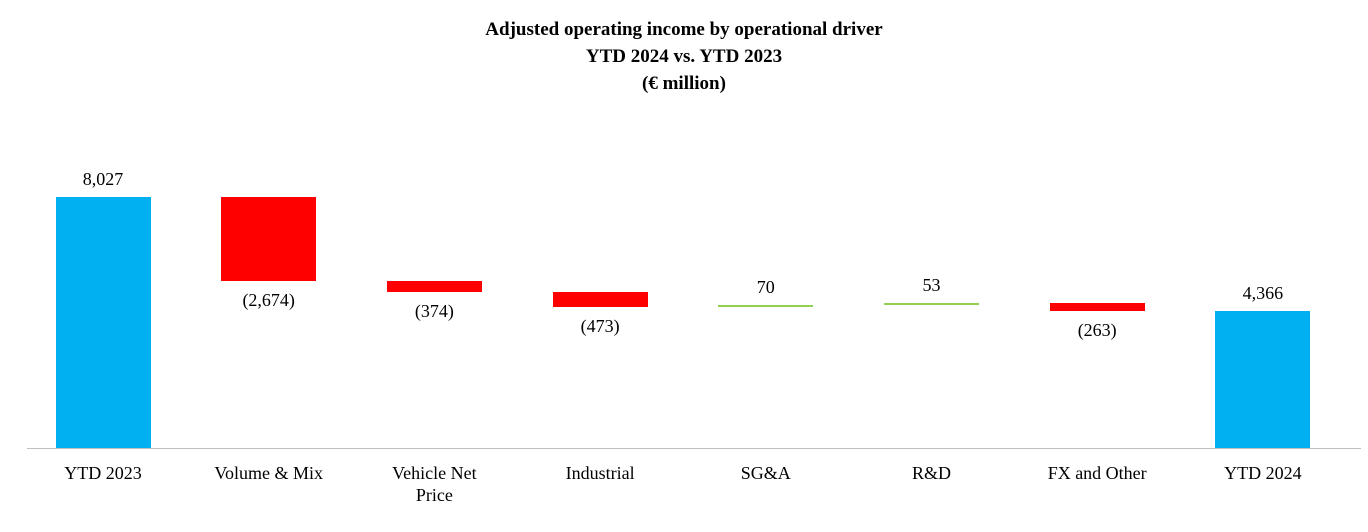 The image size is (1368, 532). What do you see at coordinates (765, 473) in the screenshot?
I see `category-label-sg-a: SG&A` at bounding box center [765, 473].